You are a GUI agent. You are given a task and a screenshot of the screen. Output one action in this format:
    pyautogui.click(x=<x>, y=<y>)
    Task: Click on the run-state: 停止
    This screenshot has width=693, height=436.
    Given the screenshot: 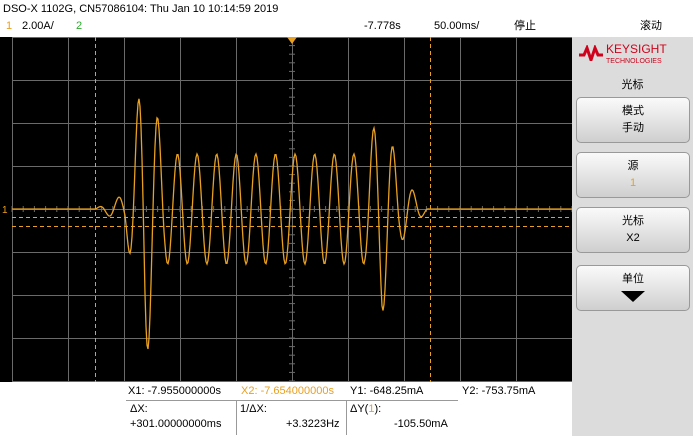 What is the action you would take?
    pyautogui.click(x=525, y=26)
    